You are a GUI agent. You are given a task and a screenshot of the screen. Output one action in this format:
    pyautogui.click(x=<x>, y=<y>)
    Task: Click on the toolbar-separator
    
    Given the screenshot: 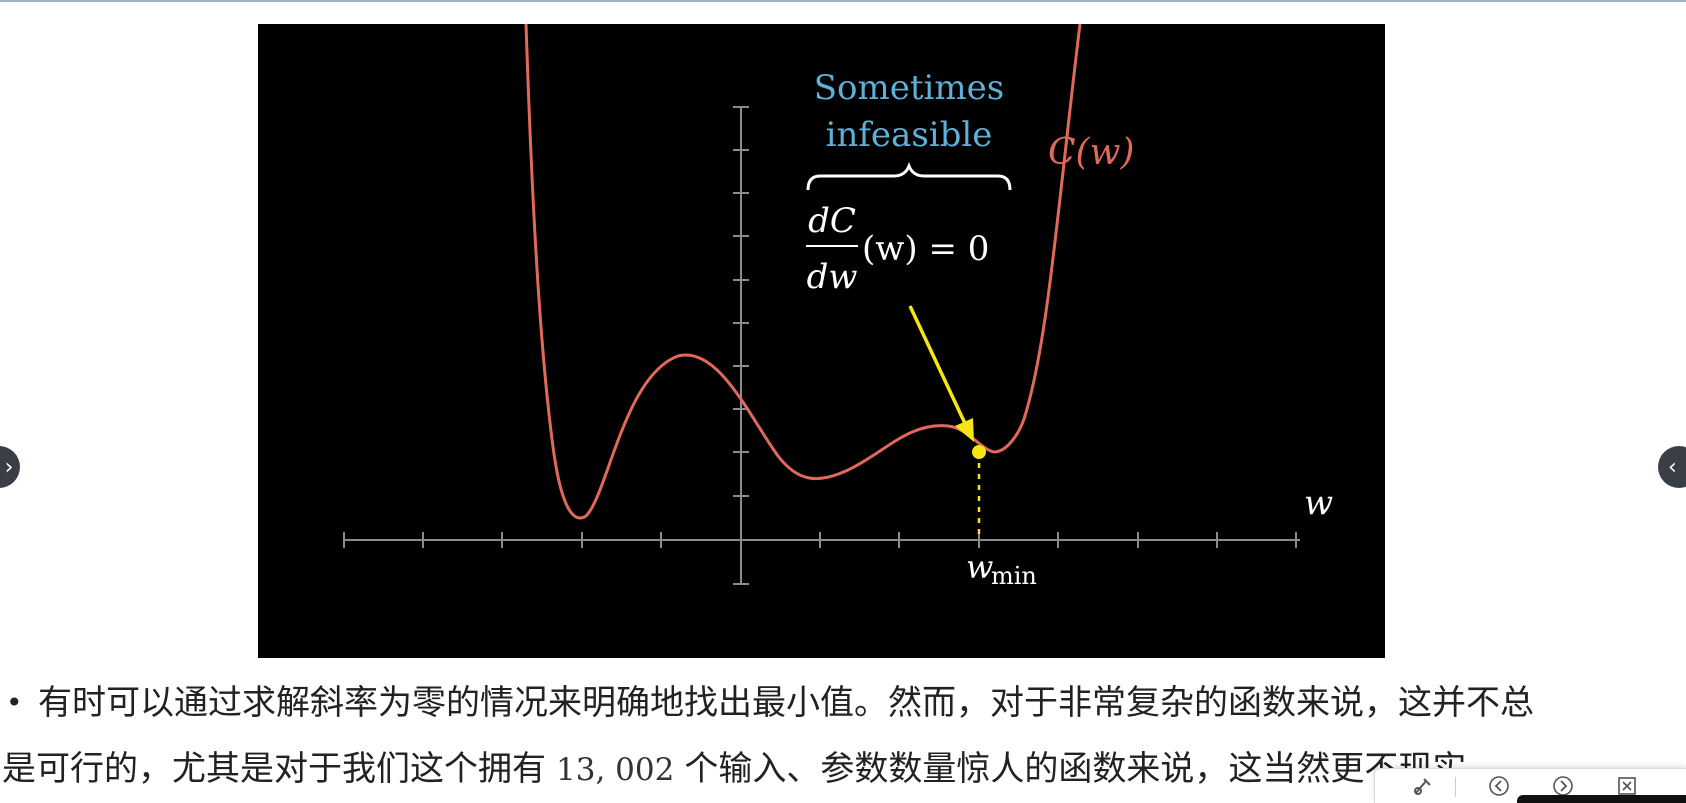 What is the action you would take?
    pyautogui.click(x=1455, y=787)
    